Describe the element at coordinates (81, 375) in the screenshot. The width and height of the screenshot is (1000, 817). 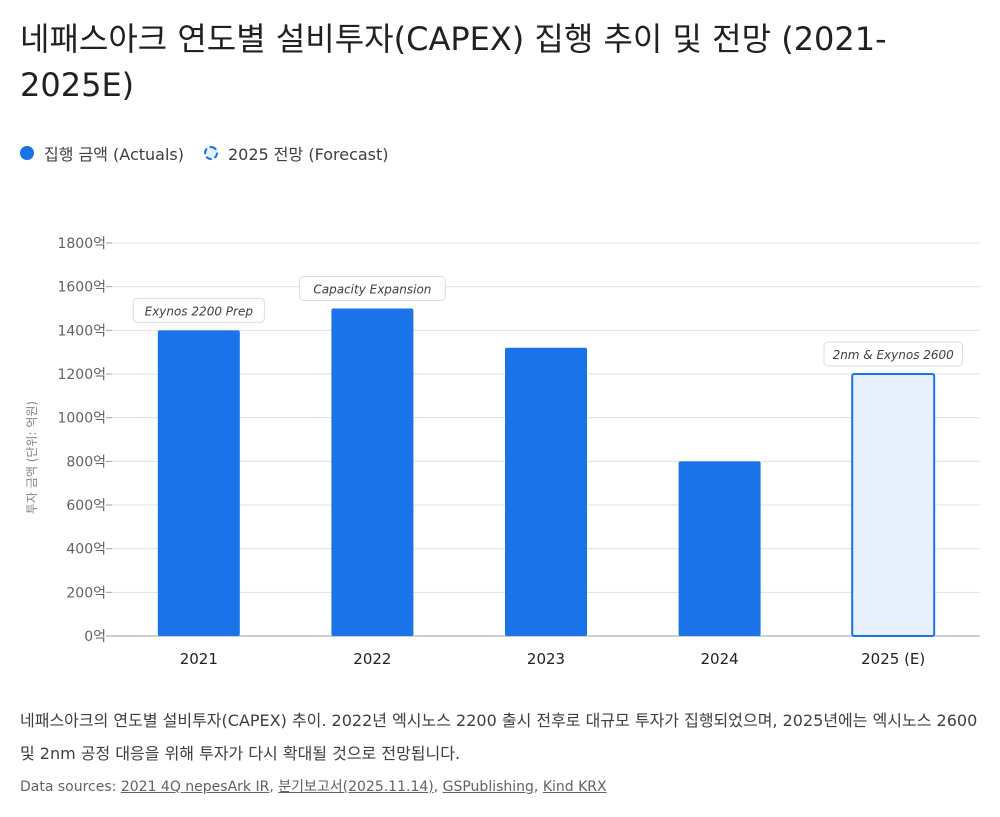
I see `y-tick-label-1200: 1200억` at that location.